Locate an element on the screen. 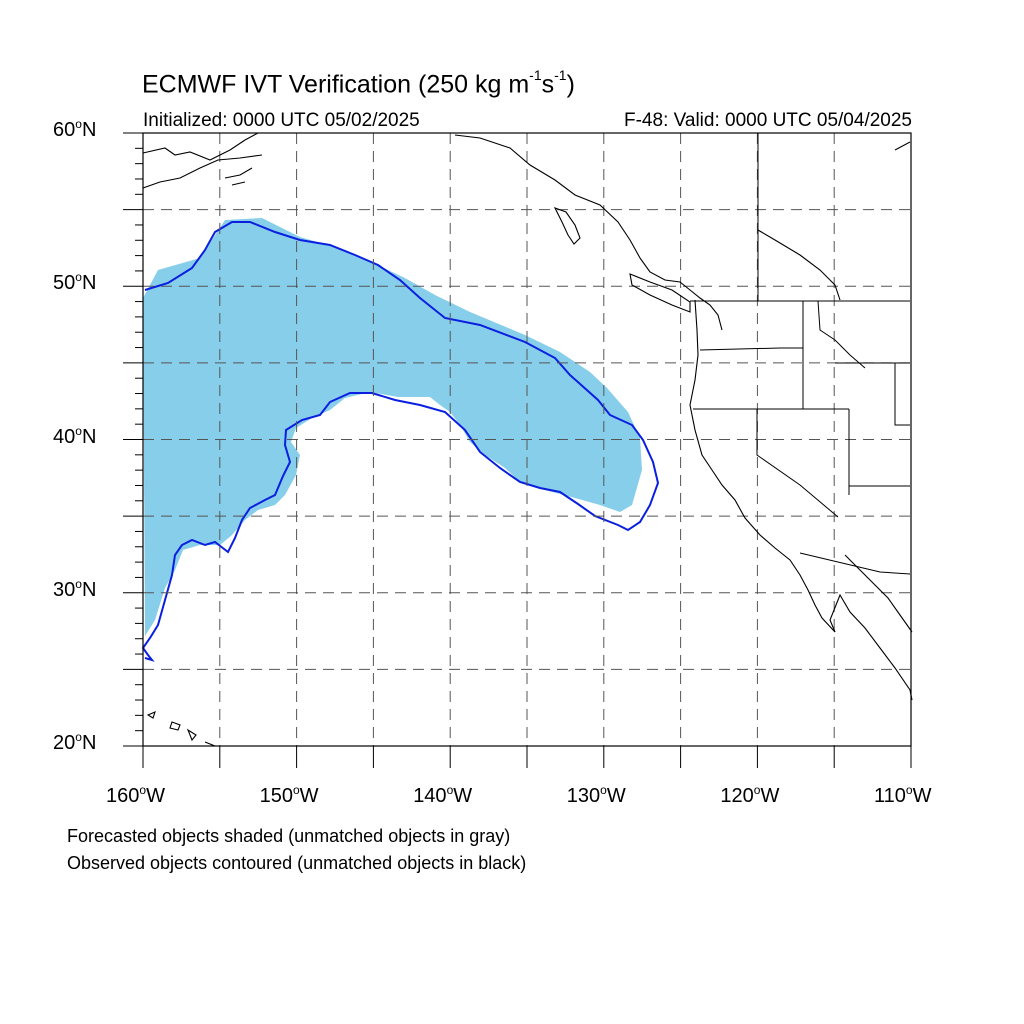 This screenshot has width=1024, height=1024. title-unit-s: s is located at coordinates (548, 84).